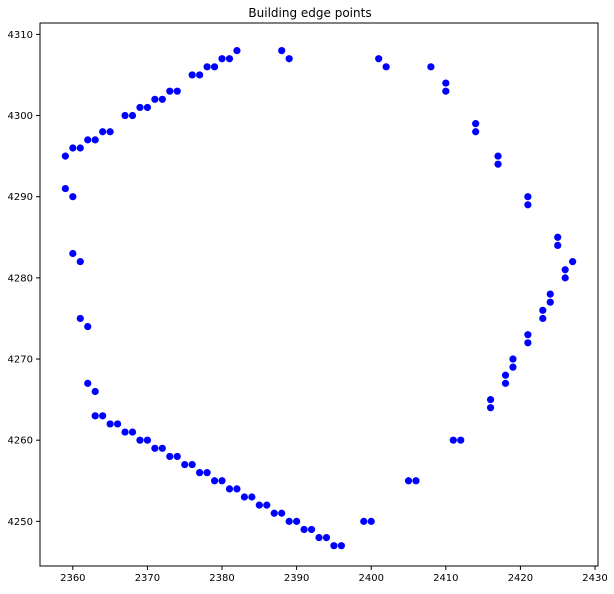 The height and width of the screenshot is (594, 614). I want to click on y-tick-label: 4290, so click(20, 197).